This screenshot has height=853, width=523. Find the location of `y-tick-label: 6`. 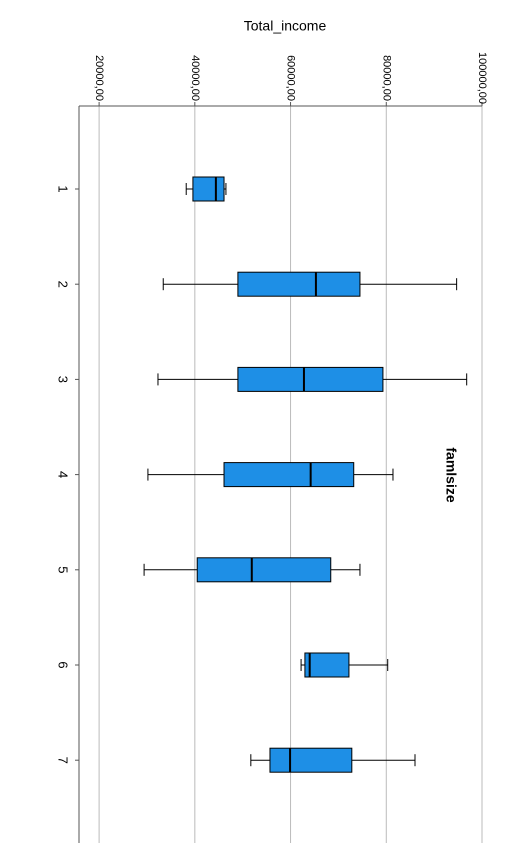

y-tick-label: 6 is located at coordinates (63, 664).